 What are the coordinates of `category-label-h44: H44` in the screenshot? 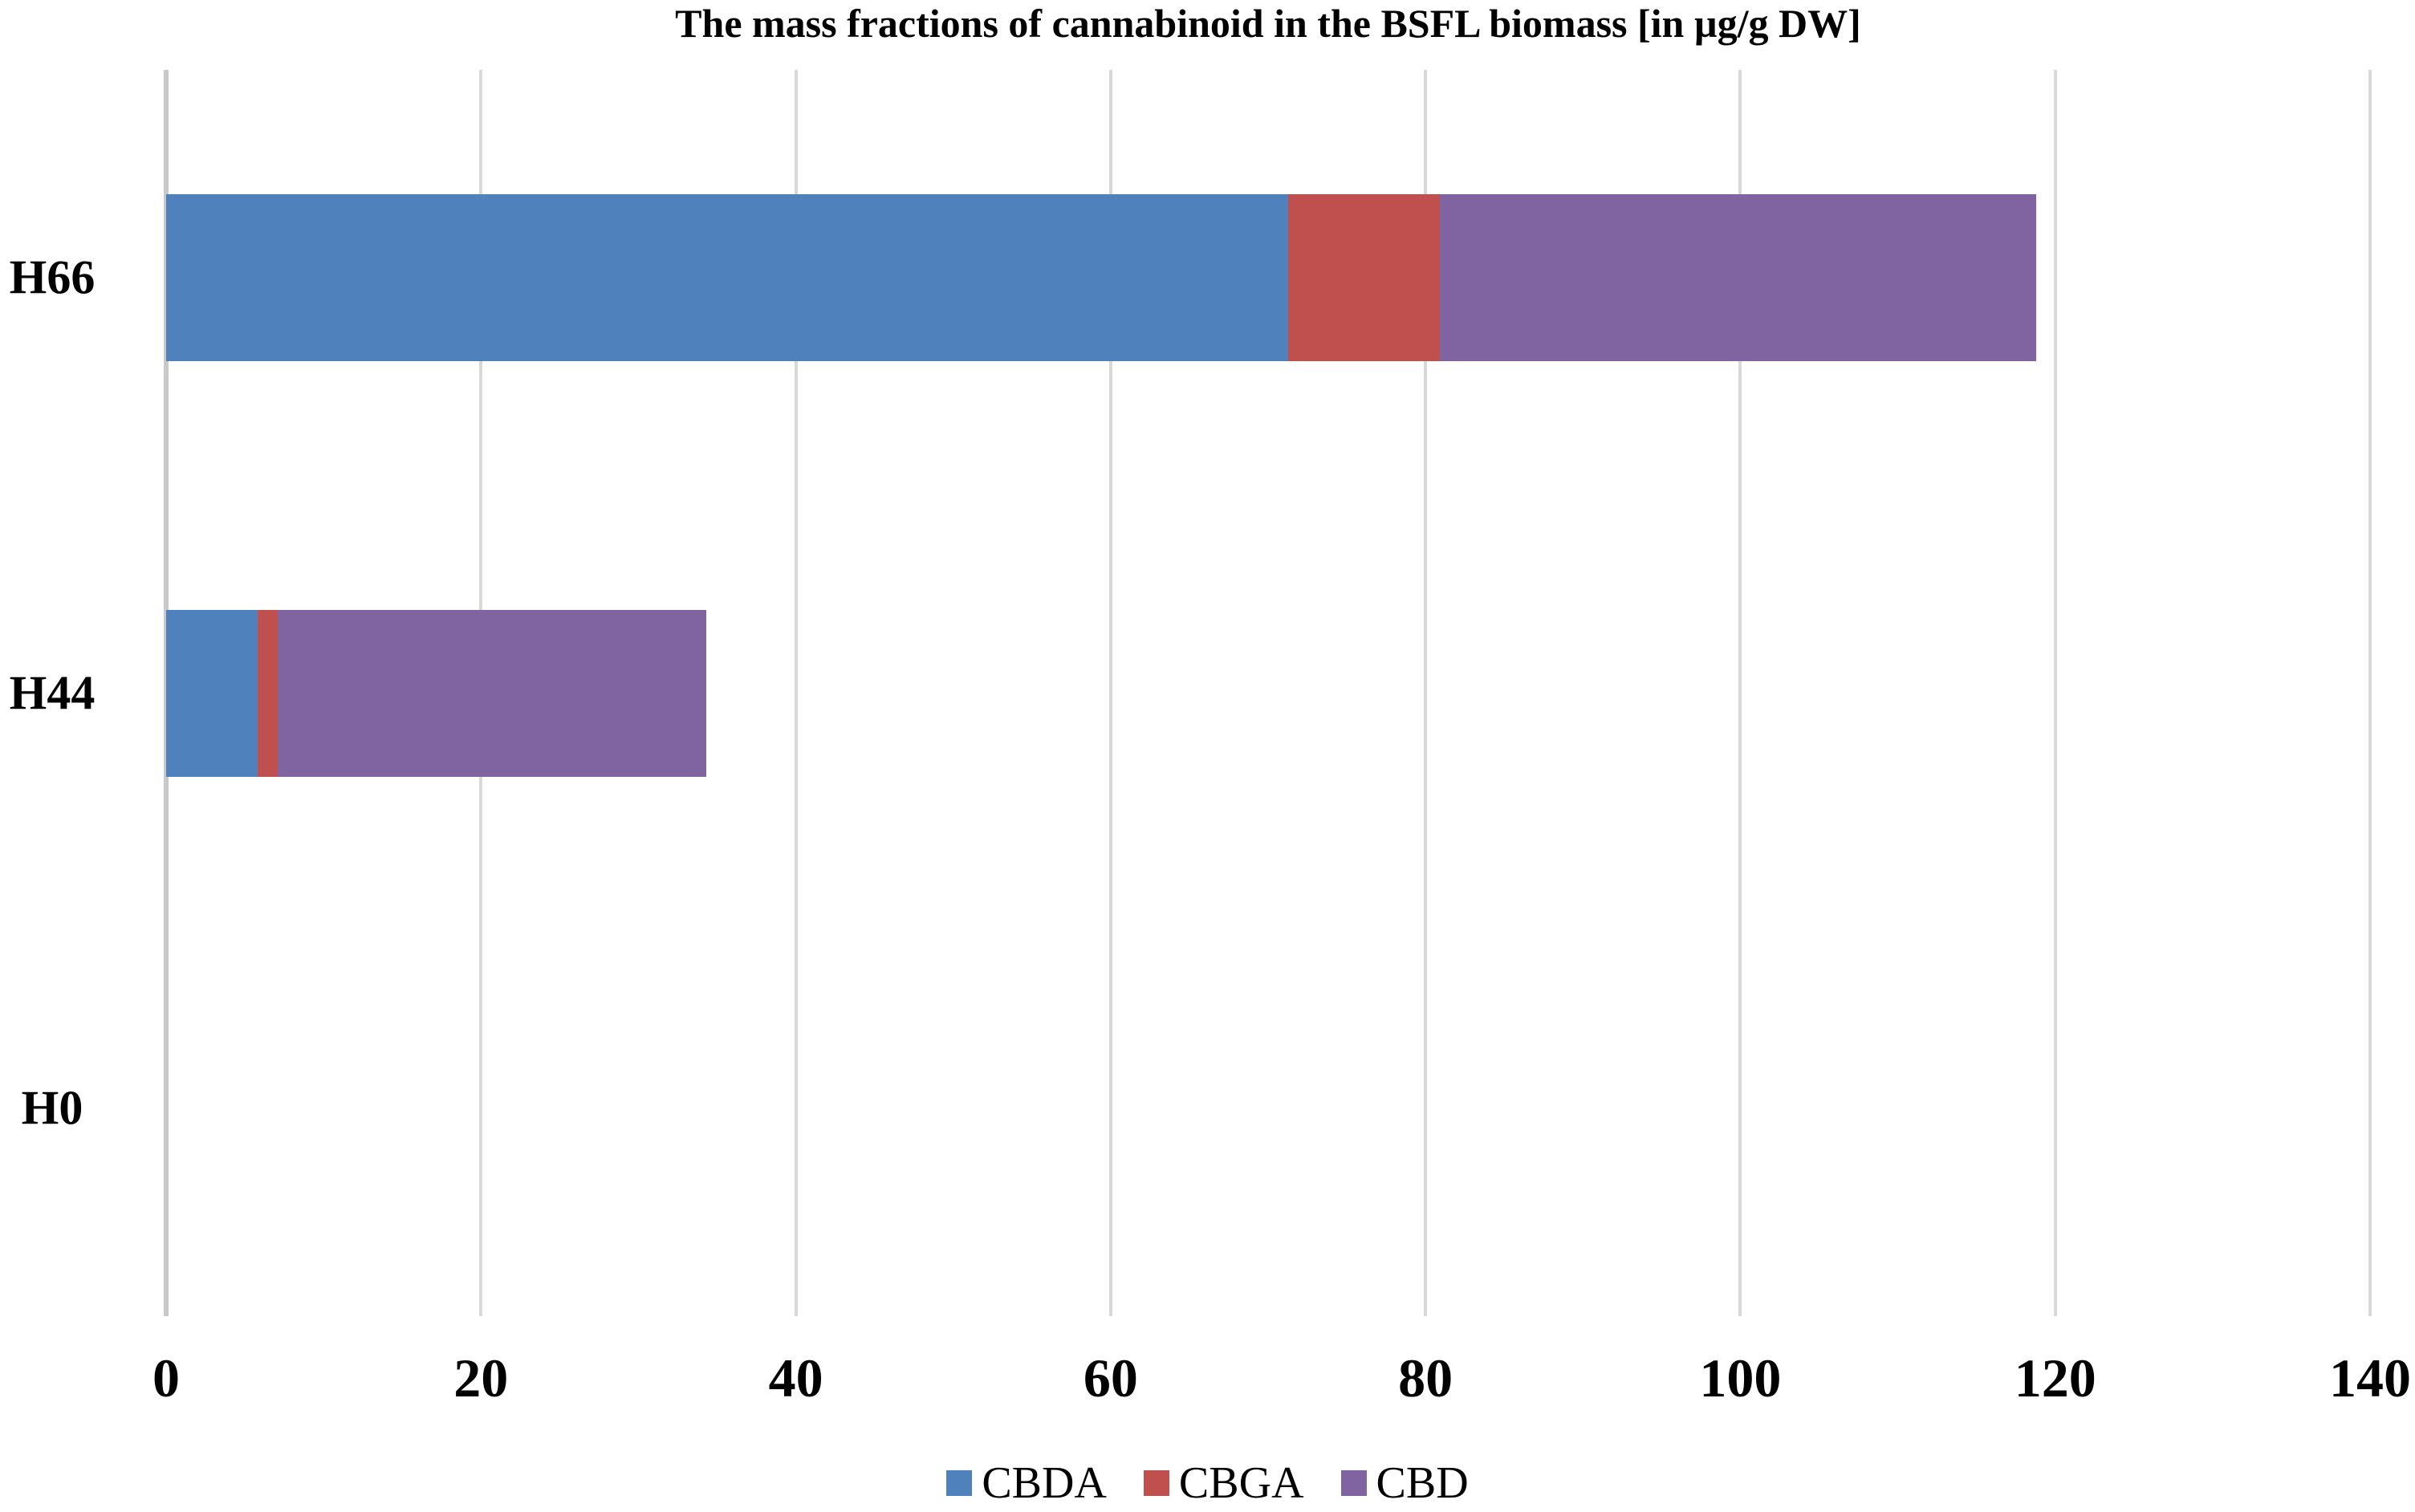 It's located at (53, 692).